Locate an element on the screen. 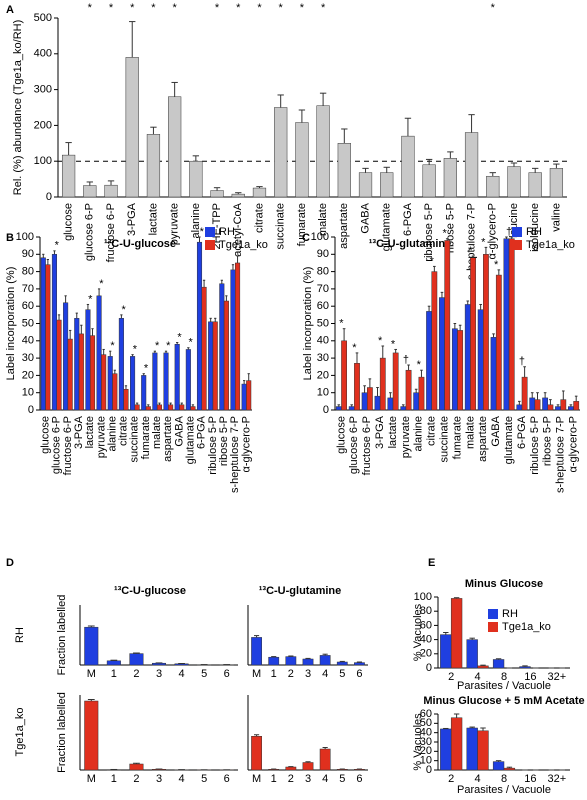 Image resolution: width=587 pixels, height=800 pixels. x-tick-label: 5 is located at coordinates (204, 674).